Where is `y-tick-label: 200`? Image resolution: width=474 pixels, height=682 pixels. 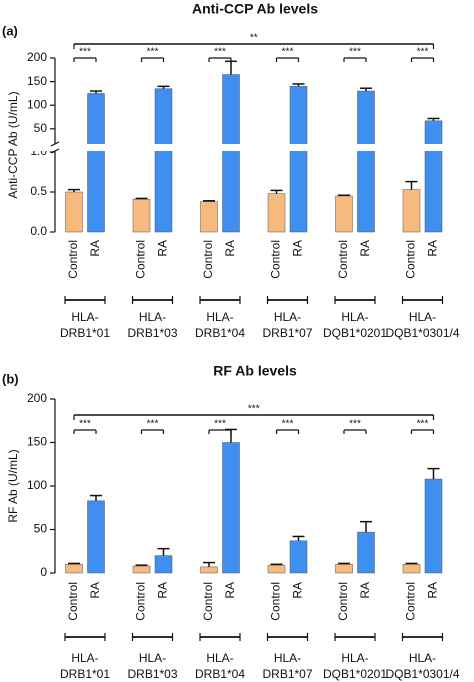
y-tick-label: 200 is located at coordinates (37, 398).